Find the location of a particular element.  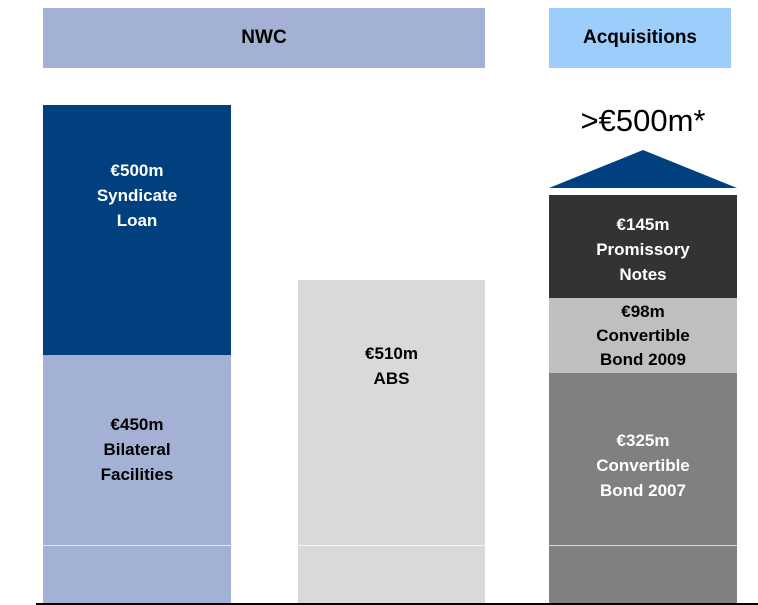

block-label: €325m Convertible Bond 2007 is located at coordinates (643, 465).